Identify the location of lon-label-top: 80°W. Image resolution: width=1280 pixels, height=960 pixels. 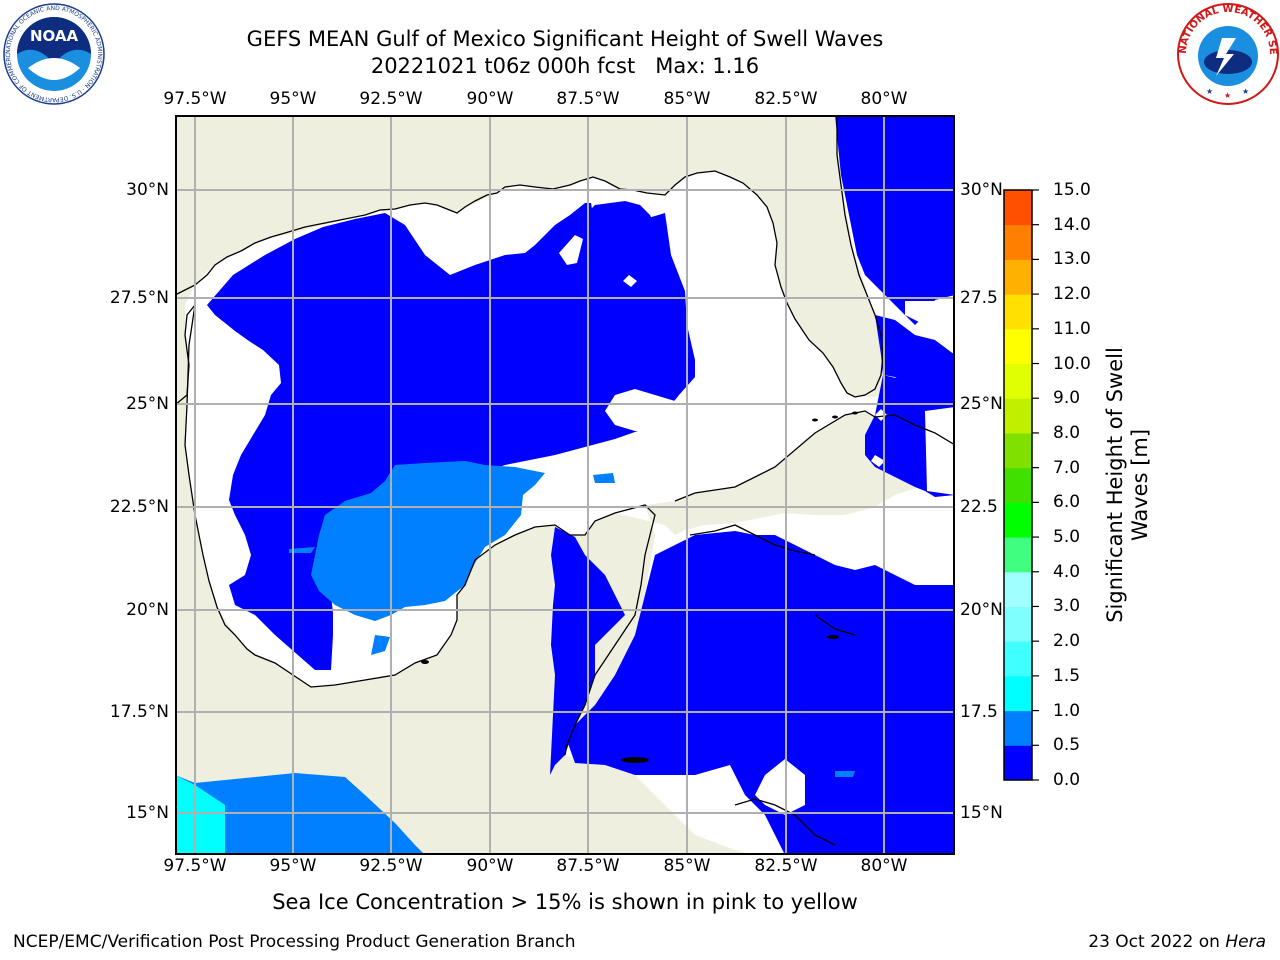
(884, 99).